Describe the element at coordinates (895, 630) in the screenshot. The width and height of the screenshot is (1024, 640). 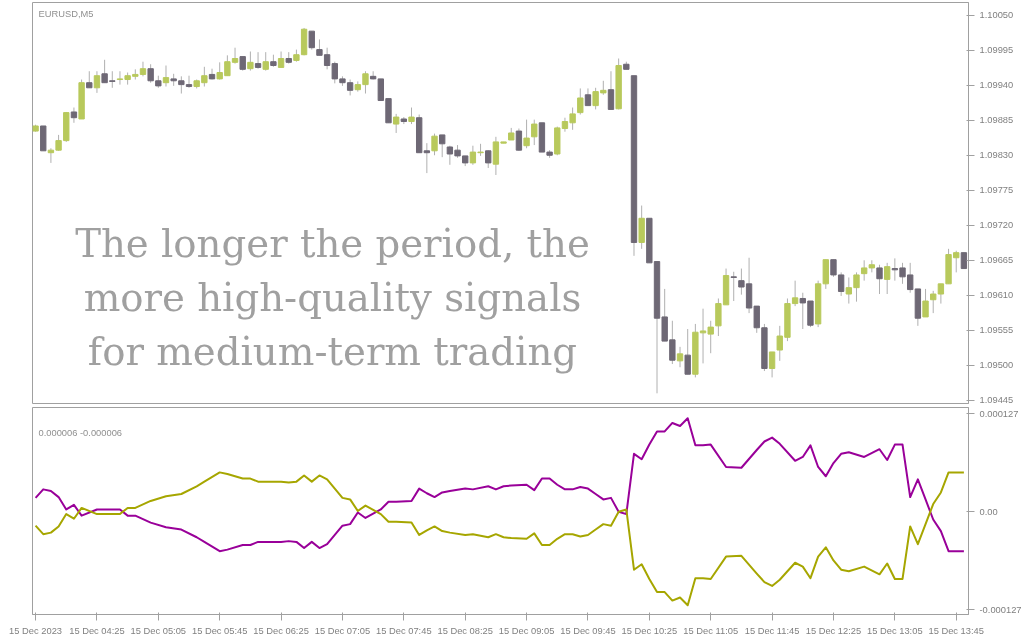
I see `x-tick-label: 15 Dec 13:05` at that location.